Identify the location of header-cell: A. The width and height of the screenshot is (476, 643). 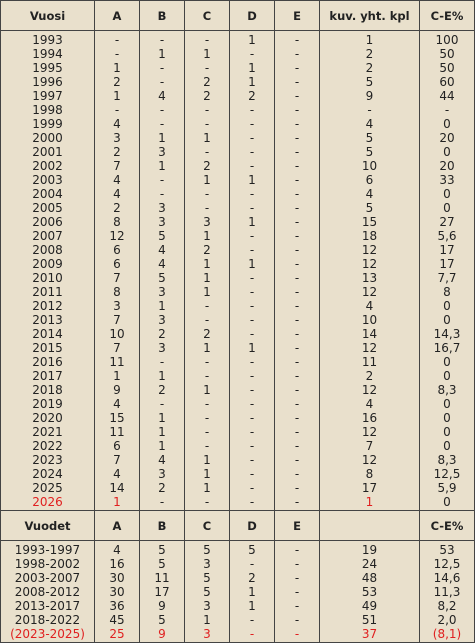
(117, 525).